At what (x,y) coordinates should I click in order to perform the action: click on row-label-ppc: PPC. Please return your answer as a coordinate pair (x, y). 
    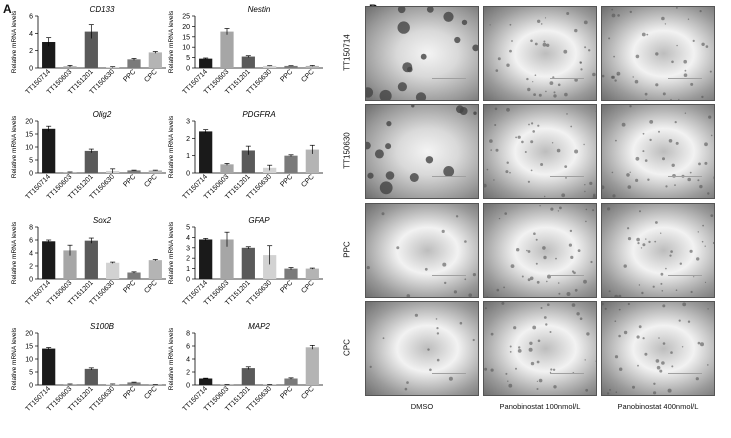
    Looking at the image, I should click on (347, 249).